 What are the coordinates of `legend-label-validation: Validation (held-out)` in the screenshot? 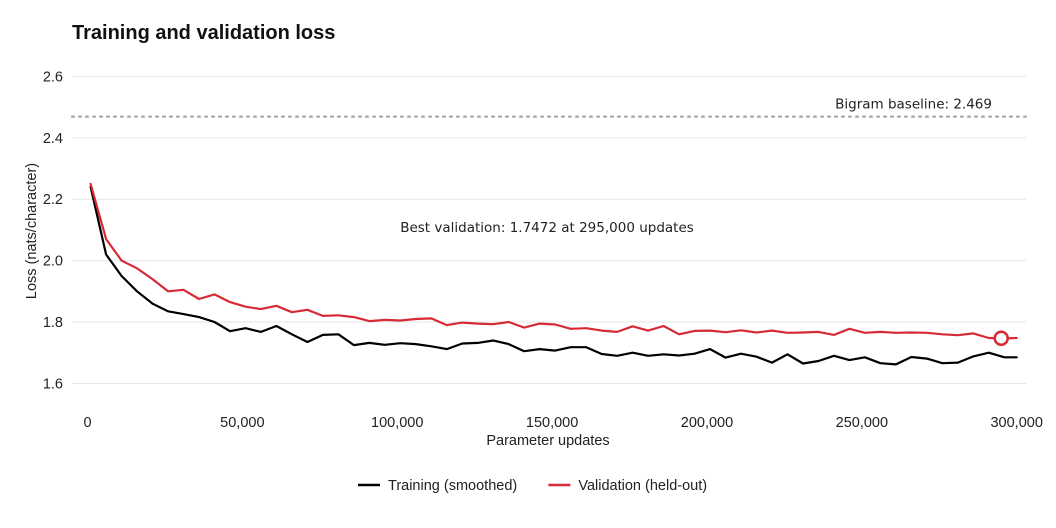 It's located at (642, 486).